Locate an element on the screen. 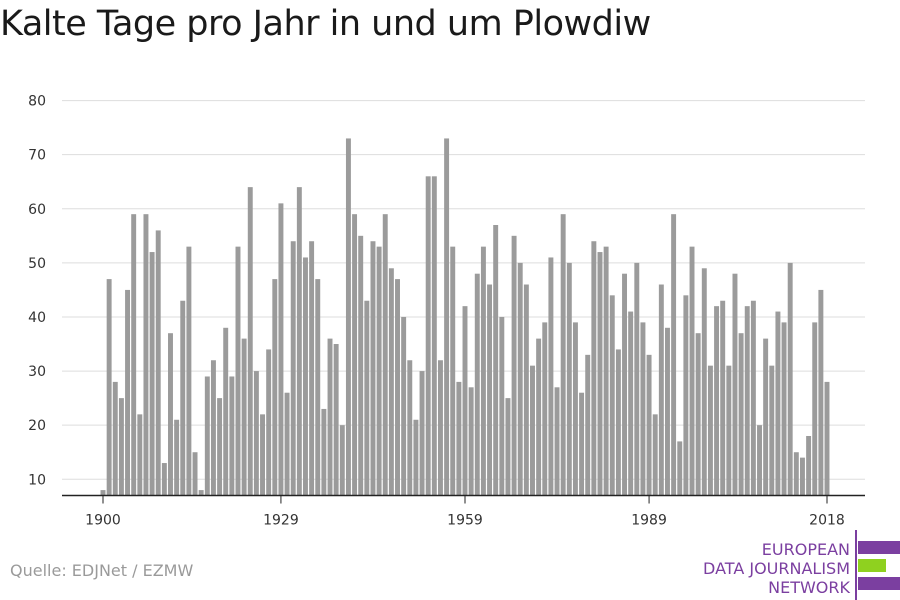 Image resolution: width=900 pixels, height=600 pixels. bar-1937 is located at coordinates (330, 417).